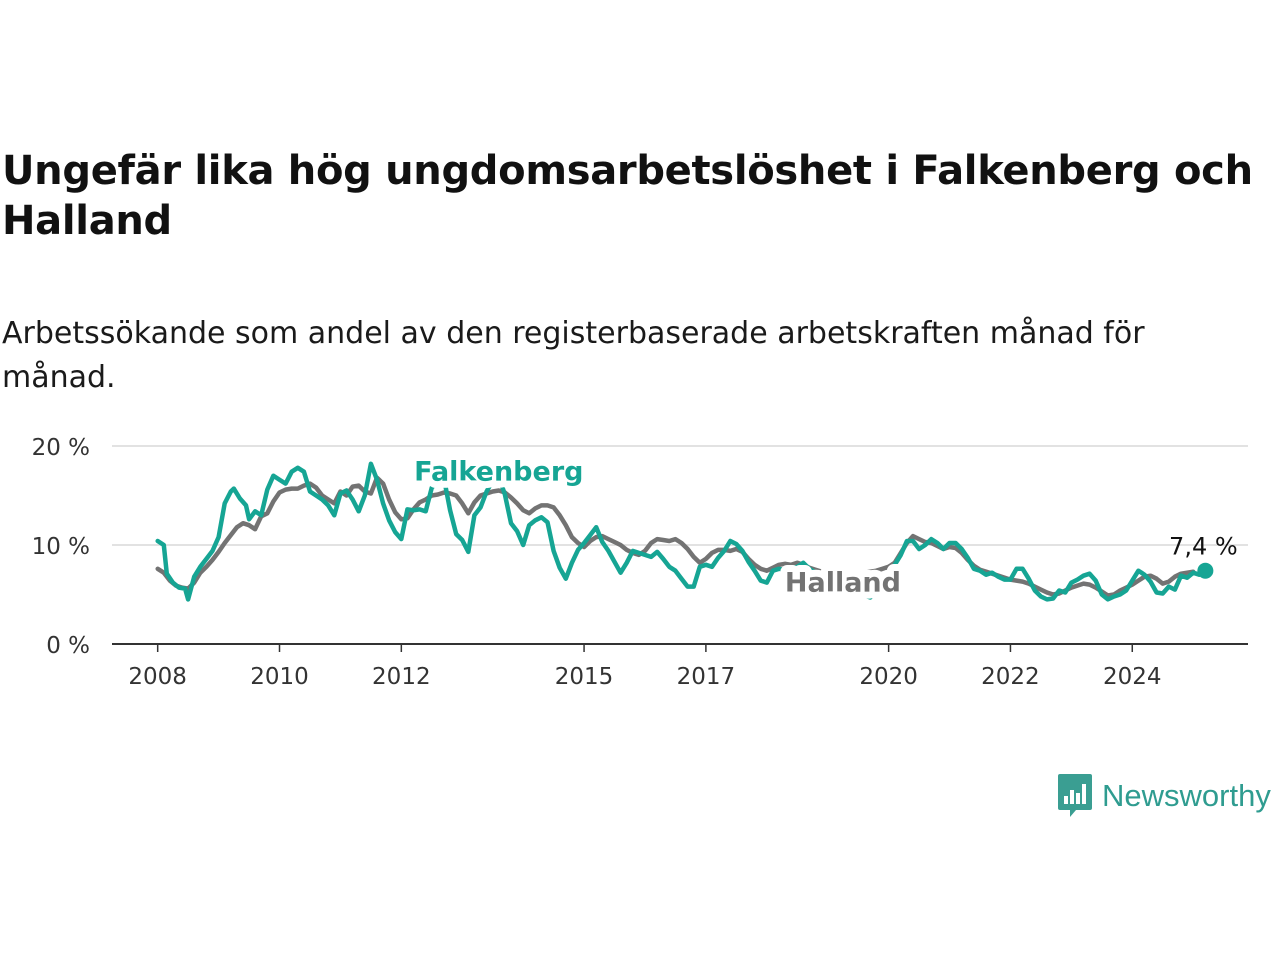 Image resolution: width=1280 pixels, height=960 pixels. I want to click on y-tick-label: 10 %, so click(61, 547).